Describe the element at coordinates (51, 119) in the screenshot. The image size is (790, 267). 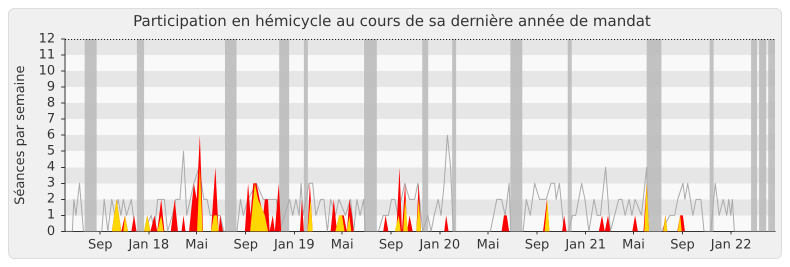
I see `y-tick-label: 7` at that location.